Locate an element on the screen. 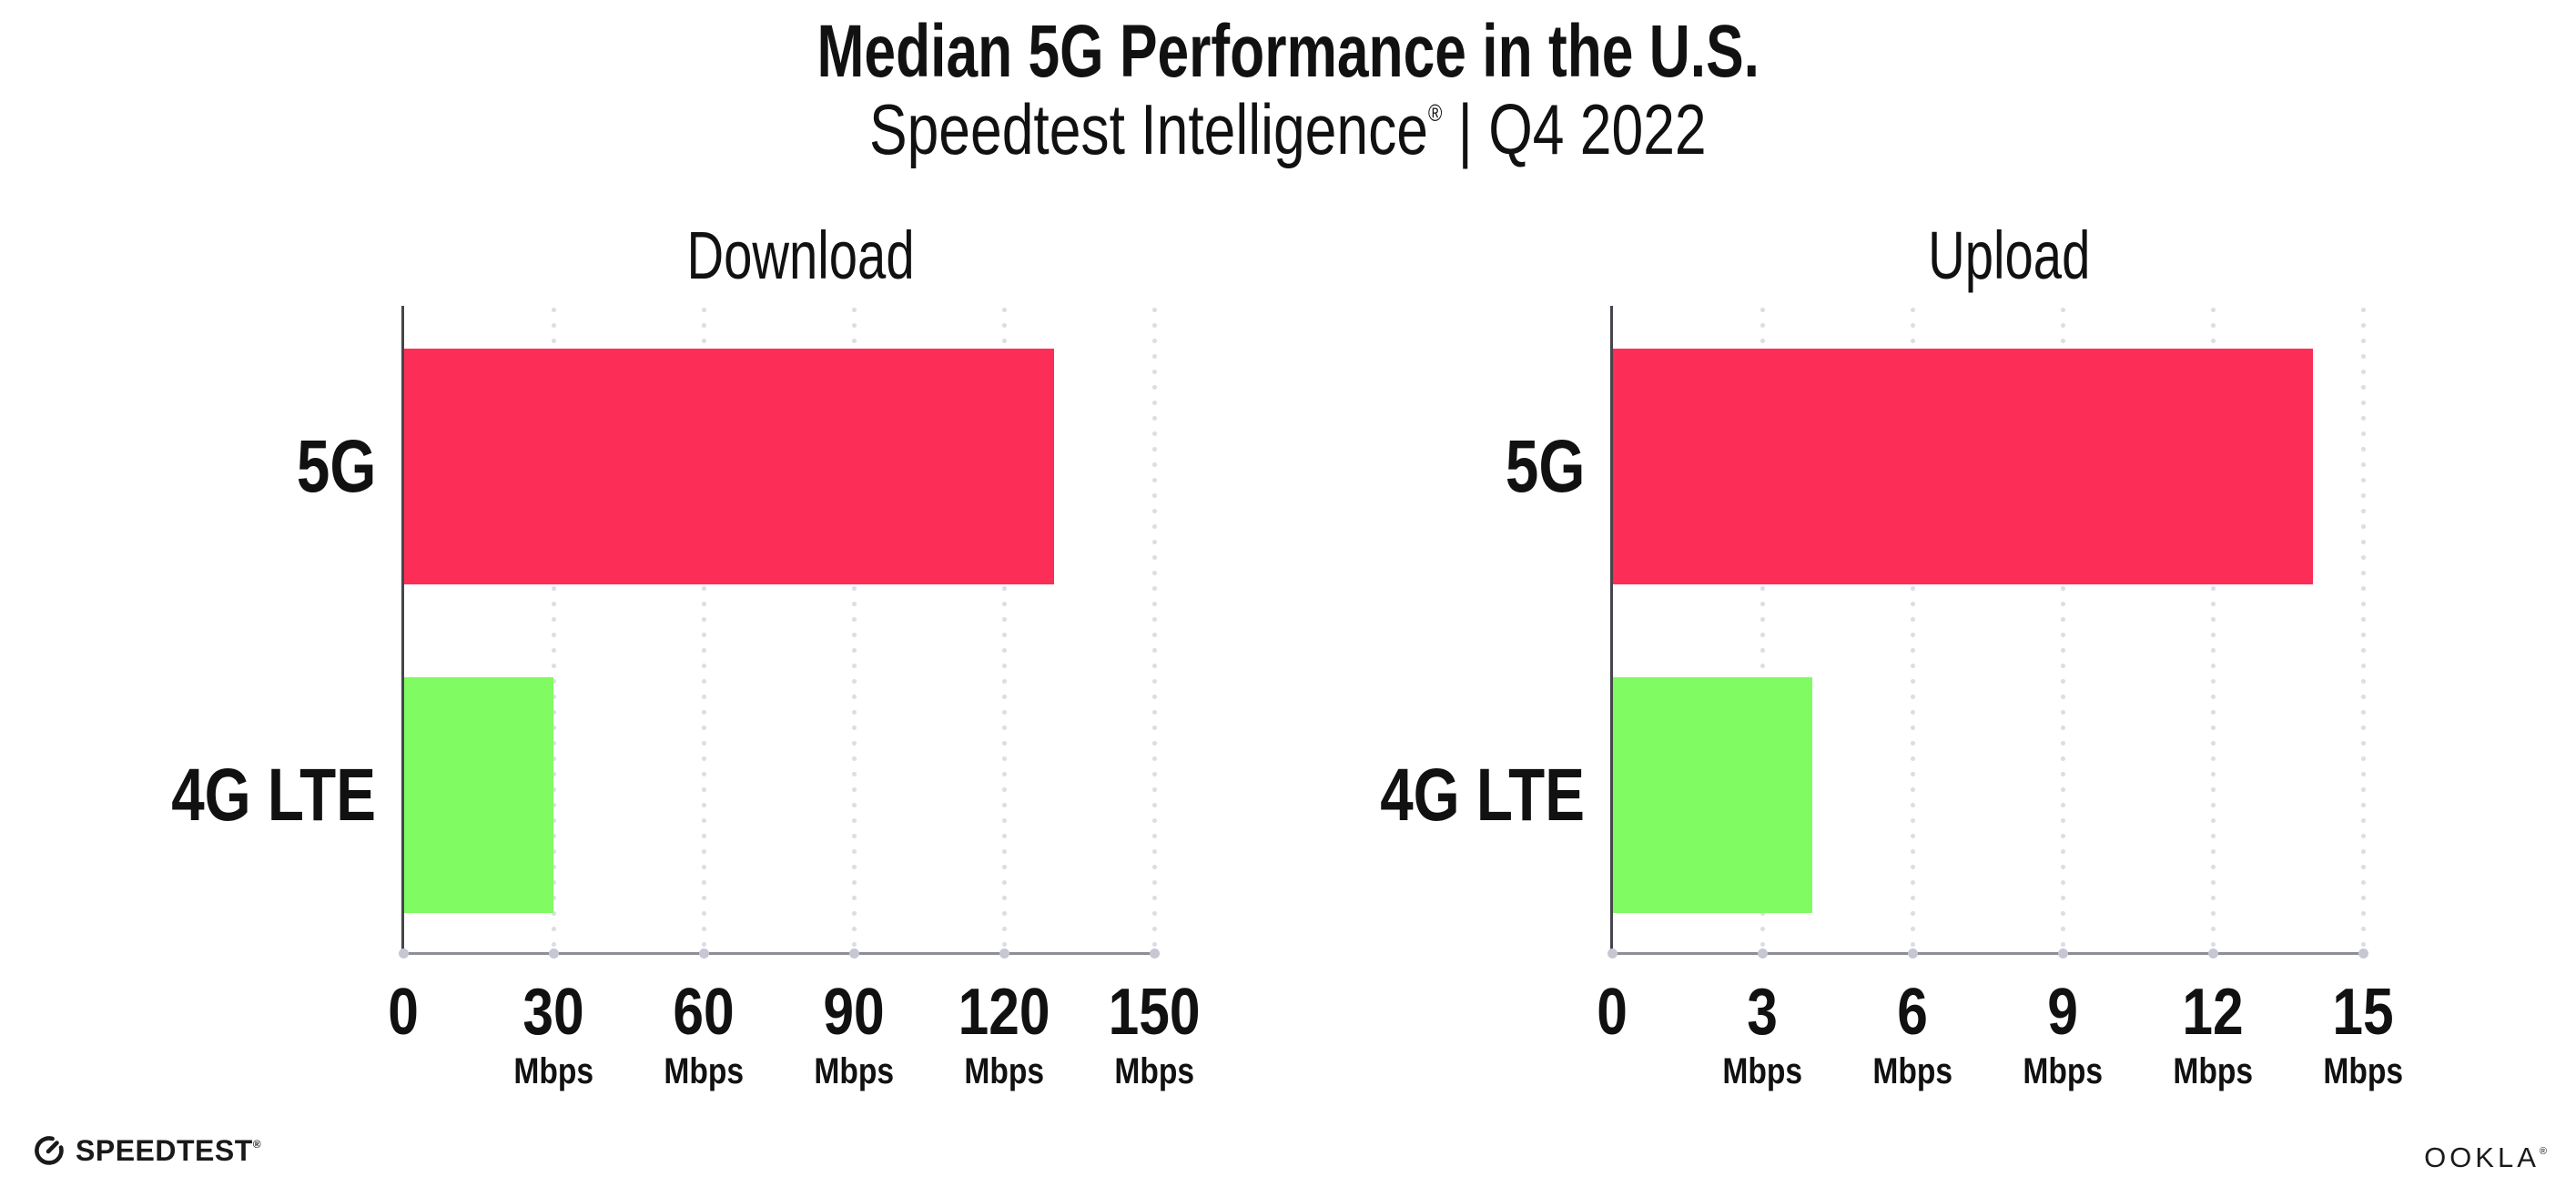 The width and height of the screenshot is (2576, 1197). tick-number: 15 is located at coordinates (2363, 1012).